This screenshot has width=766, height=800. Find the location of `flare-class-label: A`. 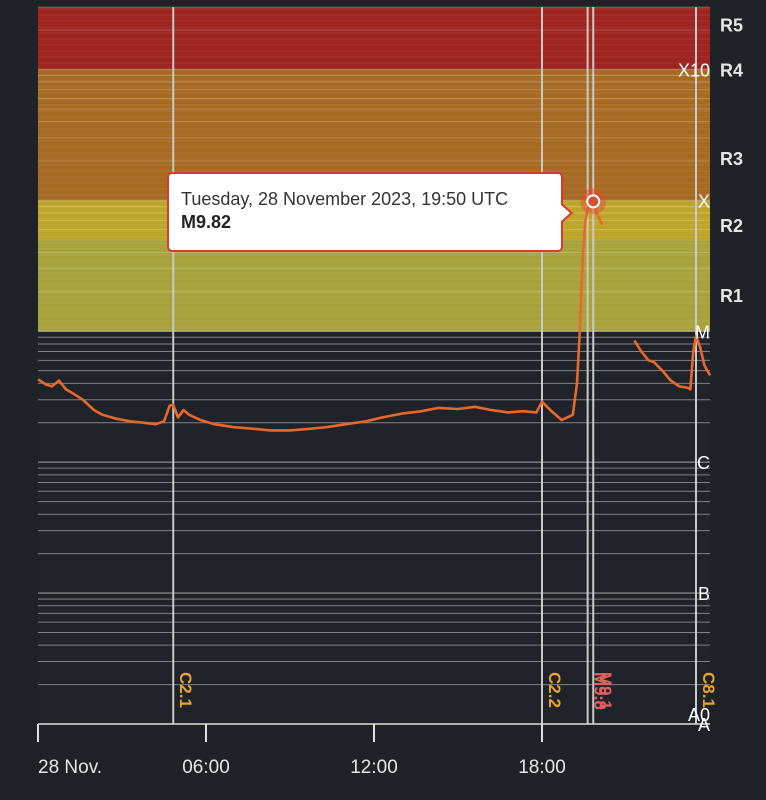

flare-class-label: A is located at coordinates (704, 725).